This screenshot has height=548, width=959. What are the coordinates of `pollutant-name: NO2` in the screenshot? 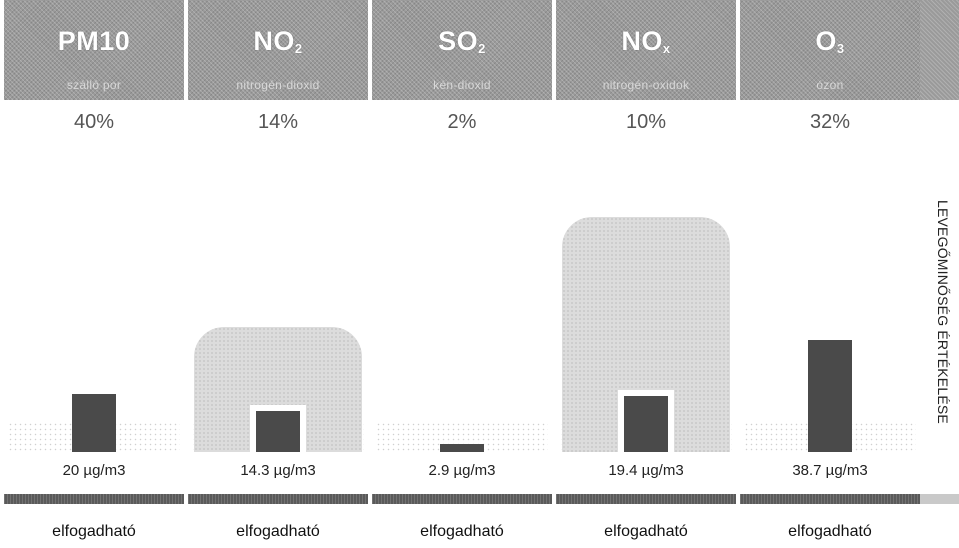 It's located at (278, 41).